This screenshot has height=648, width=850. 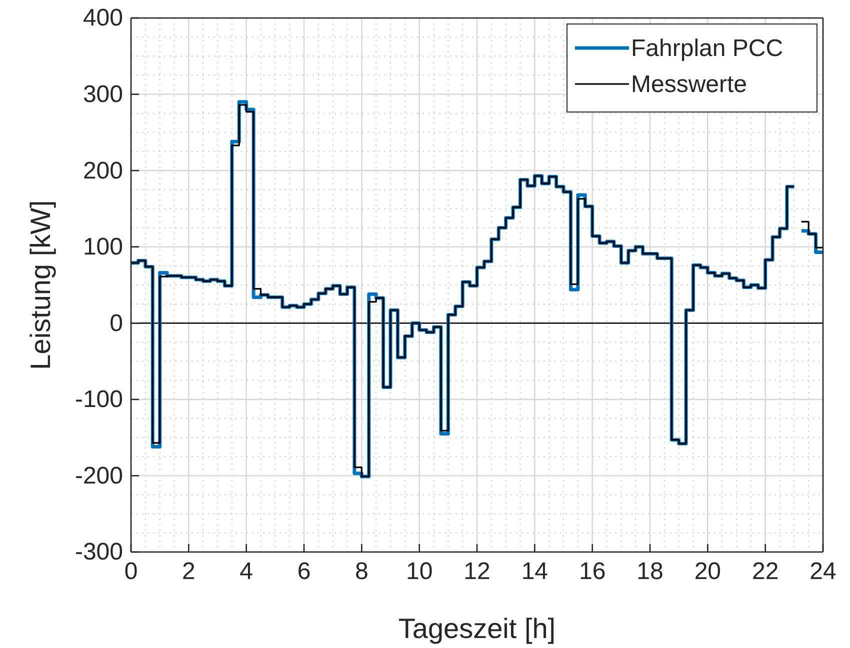 What do you see at coordinates (823, 572) in the screenshot?
I see `x-tick-label: 24` at bounding box center [823, 572].